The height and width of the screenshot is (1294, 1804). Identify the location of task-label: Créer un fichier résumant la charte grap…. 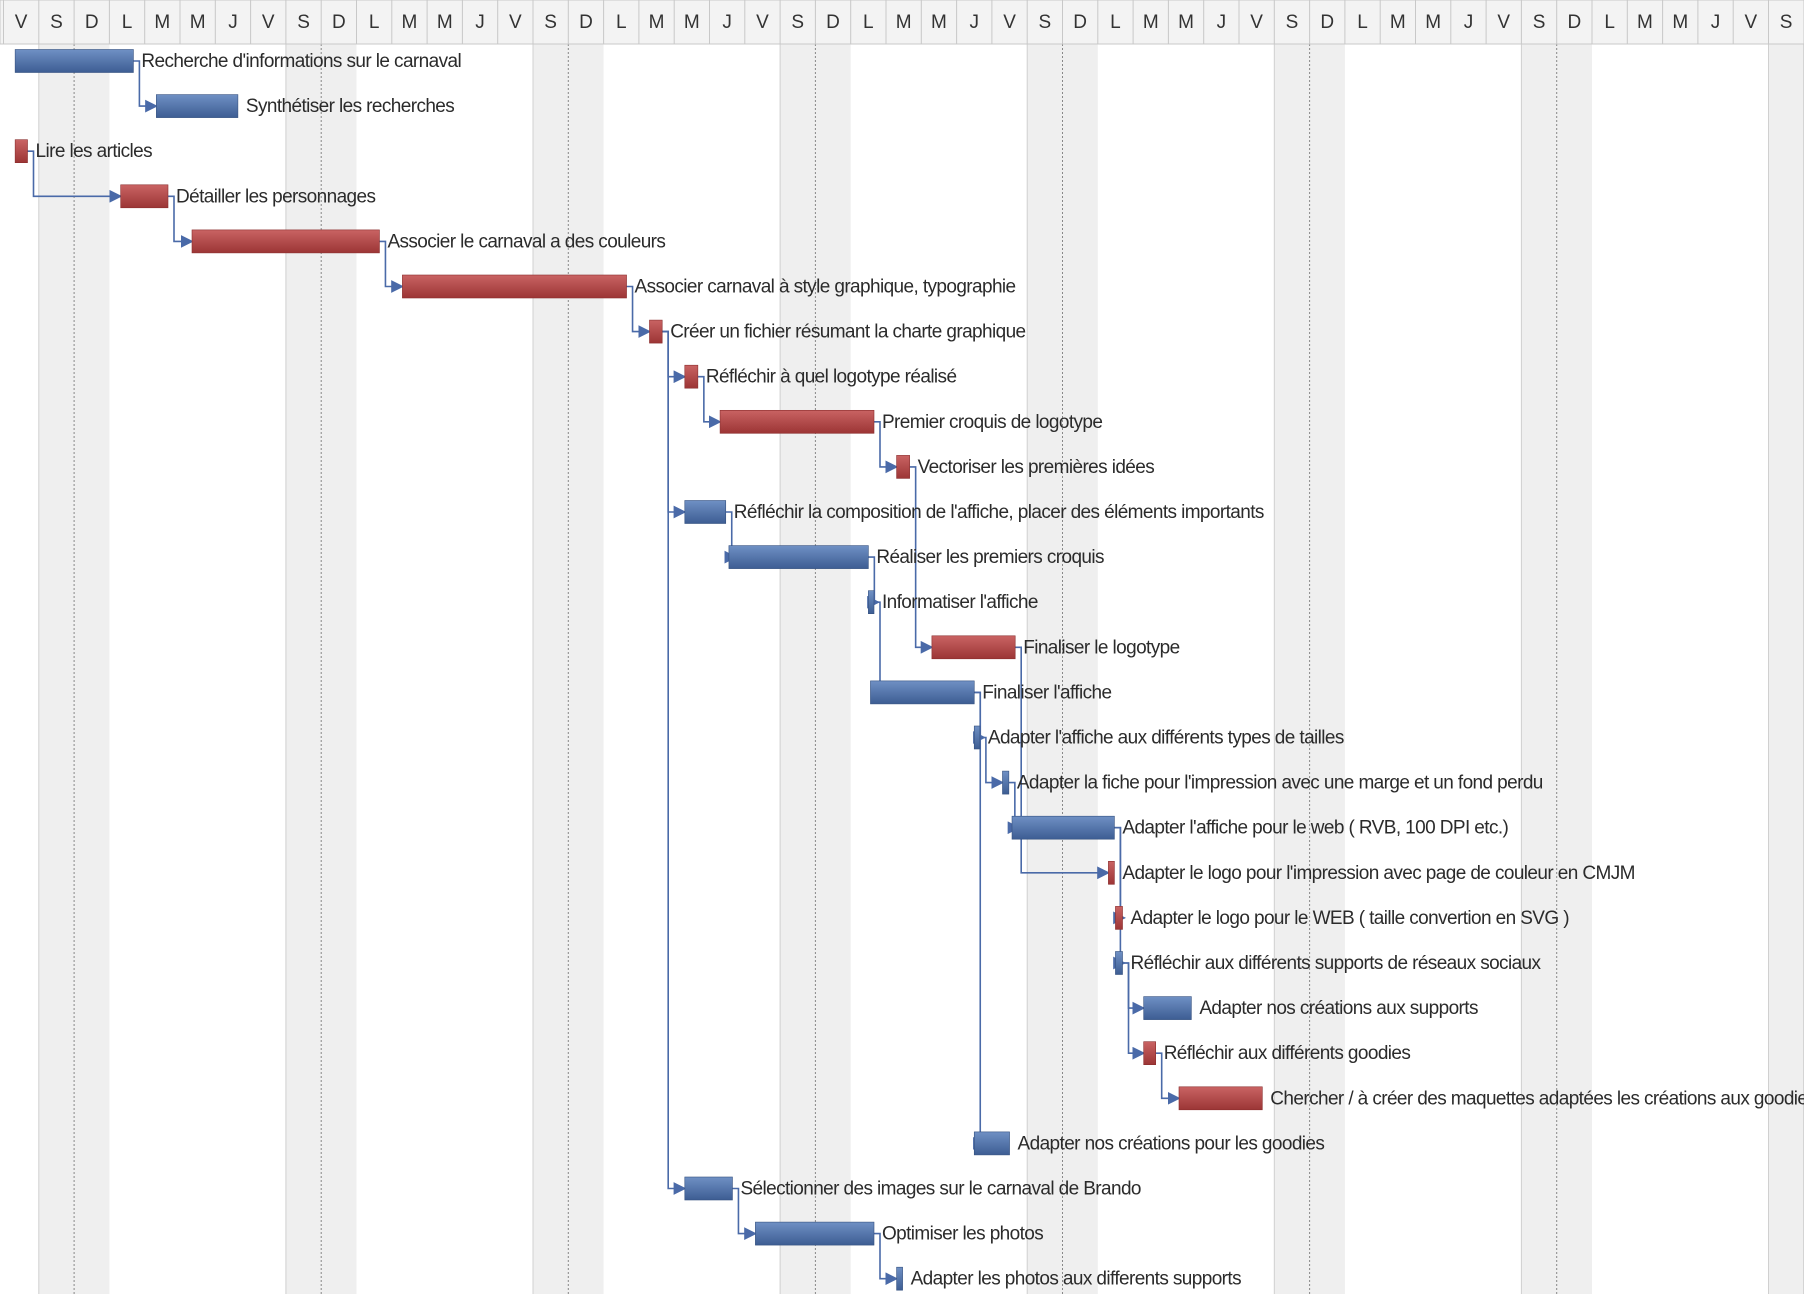
(847, 332).